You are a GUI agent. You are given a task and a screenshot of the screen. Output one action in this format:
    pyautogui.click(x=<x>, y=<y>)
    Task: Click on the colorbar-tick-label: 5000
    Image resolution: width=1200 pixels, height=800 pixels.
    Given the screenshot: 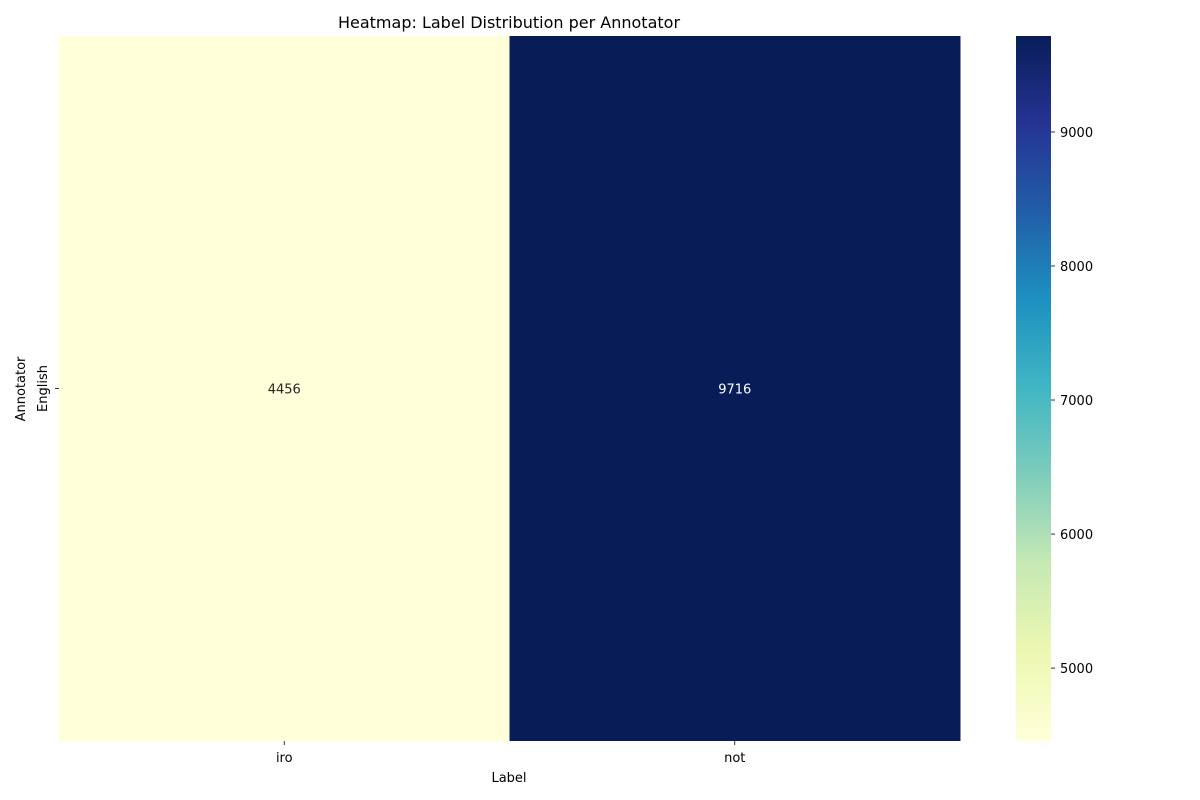 What is the action you would take?
    pyautogui.click(x=1076, y=669)
    